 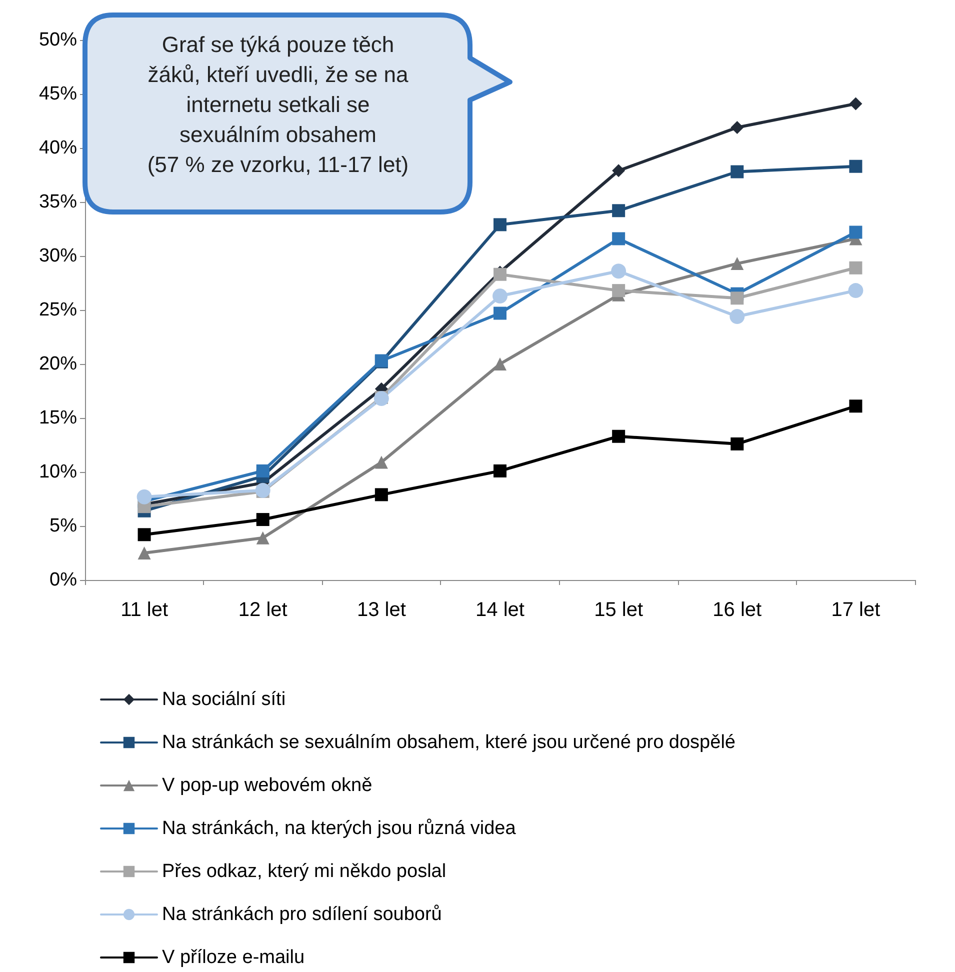 What do you see at coordinates (381, 610) in the screenshot?
I see `x-tick-label: 13 let` at bounding box center [381, 610].